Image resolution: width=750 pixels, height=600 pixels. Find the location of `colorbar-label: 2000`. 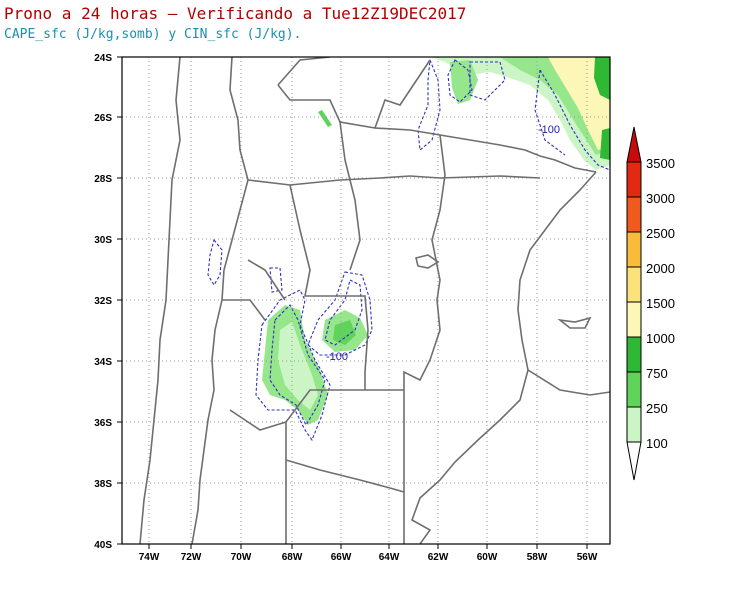

colorbar-label: 2000 is located at coordinates (660, 268).